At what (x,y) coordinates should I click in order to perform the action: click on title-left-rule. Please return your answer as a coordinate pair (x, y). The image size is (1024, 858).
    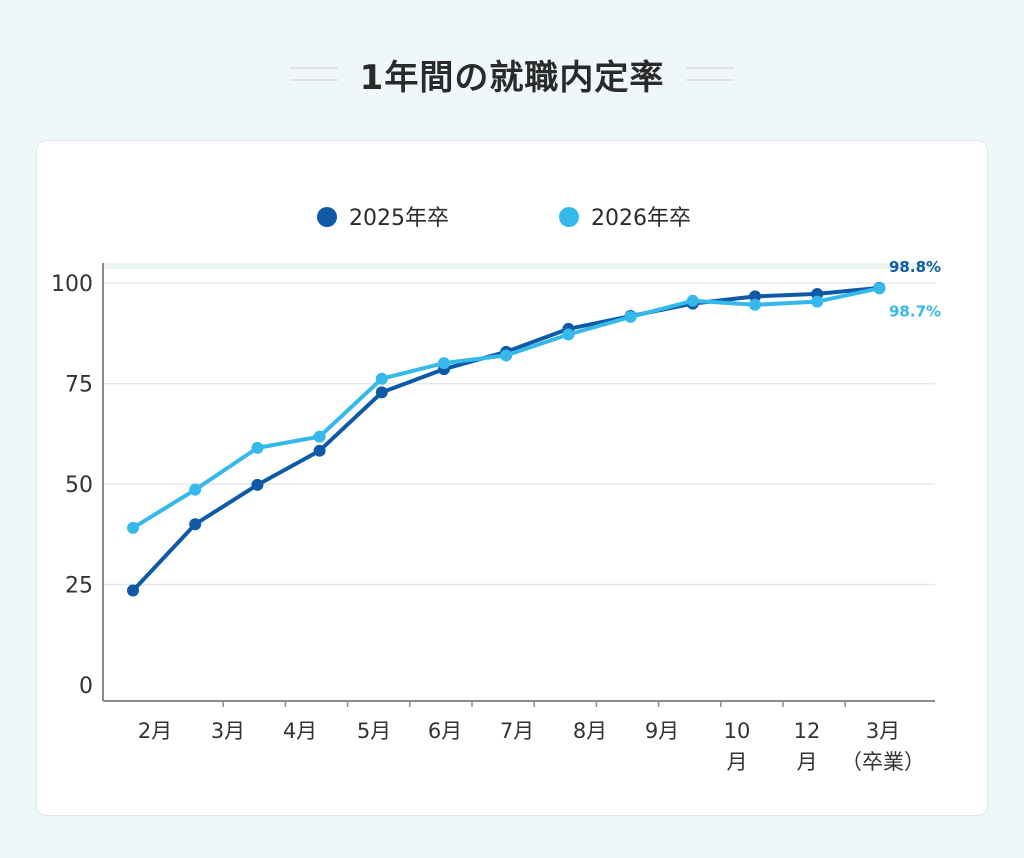
    Looking at the image, I should click on (313, 74).